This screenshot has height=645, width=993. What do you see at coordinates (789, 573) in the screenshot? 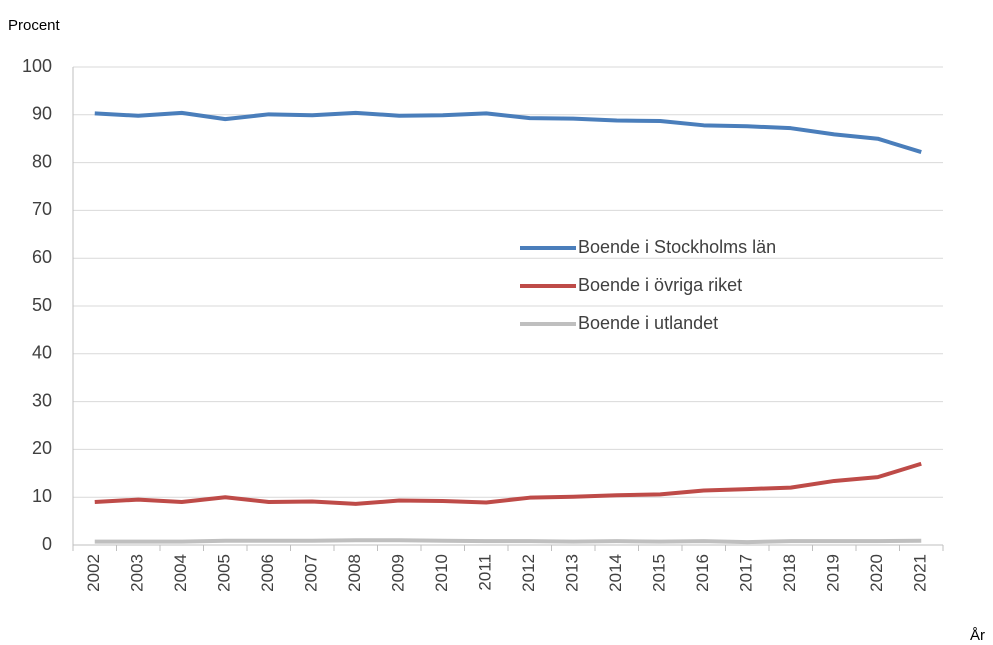
I see `x-tick-label: 2018` at bounding box center [789, 573].